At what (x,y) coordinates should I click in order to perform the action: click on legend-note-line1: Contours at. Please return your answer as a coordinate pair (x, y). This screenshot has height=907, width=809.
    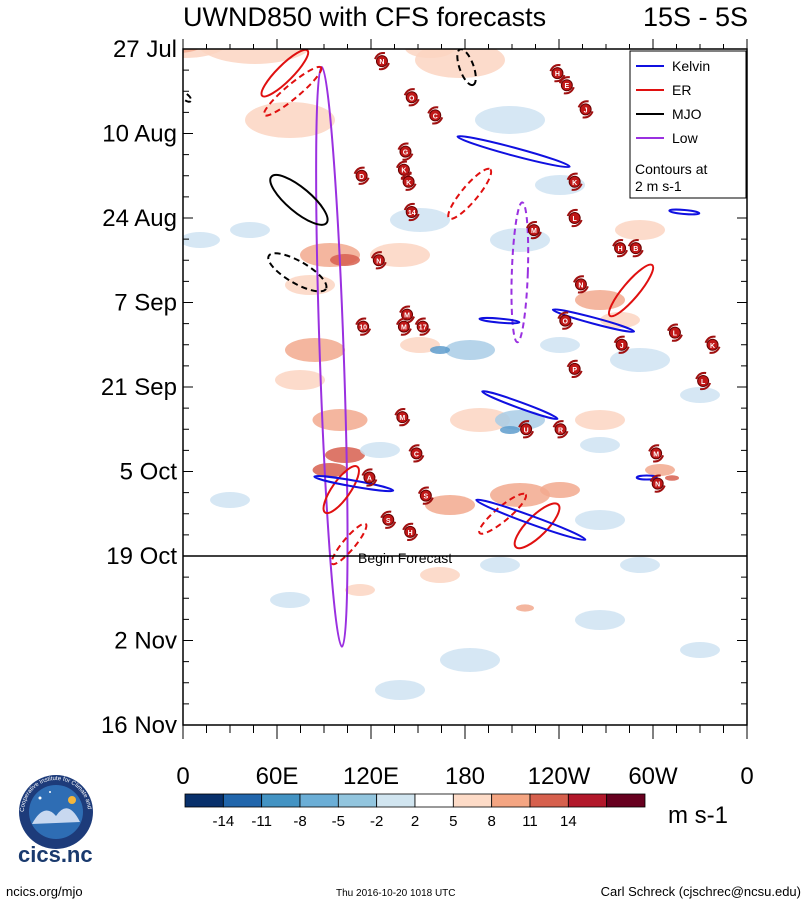
    Looking at the image, I should click on (671, 169).